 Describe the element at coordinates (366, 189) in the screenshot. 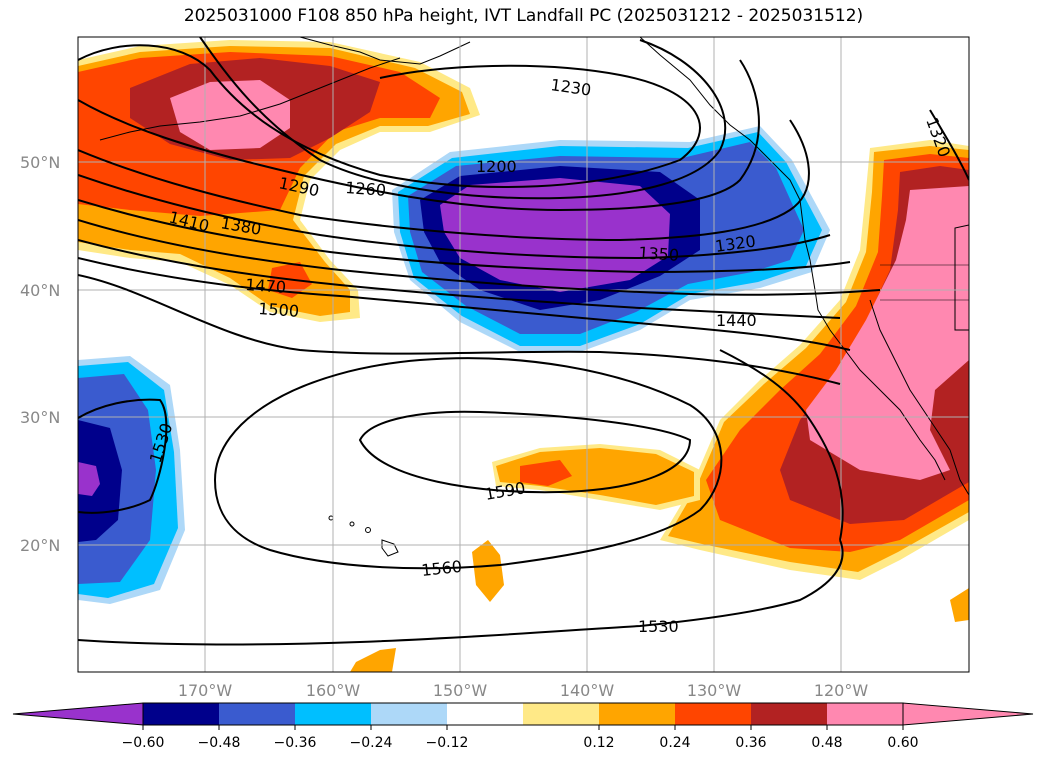

I see `contour-label: 1260` at that location.